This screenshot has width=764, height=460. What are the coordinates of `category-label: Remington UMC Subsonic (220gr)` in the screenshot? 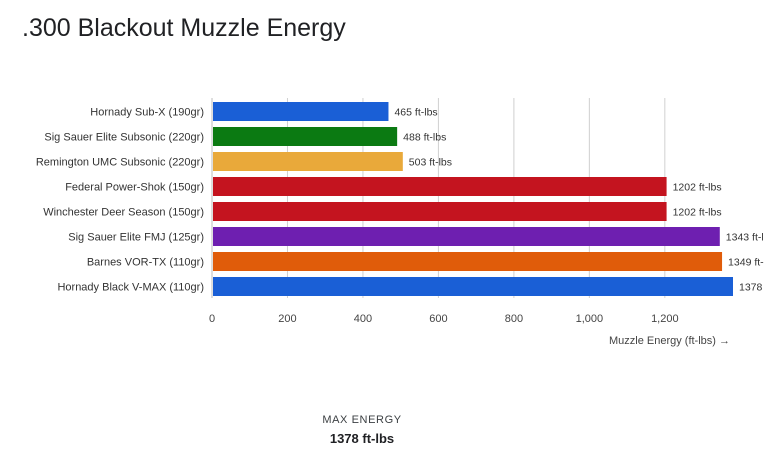 It's located at (120, 163).